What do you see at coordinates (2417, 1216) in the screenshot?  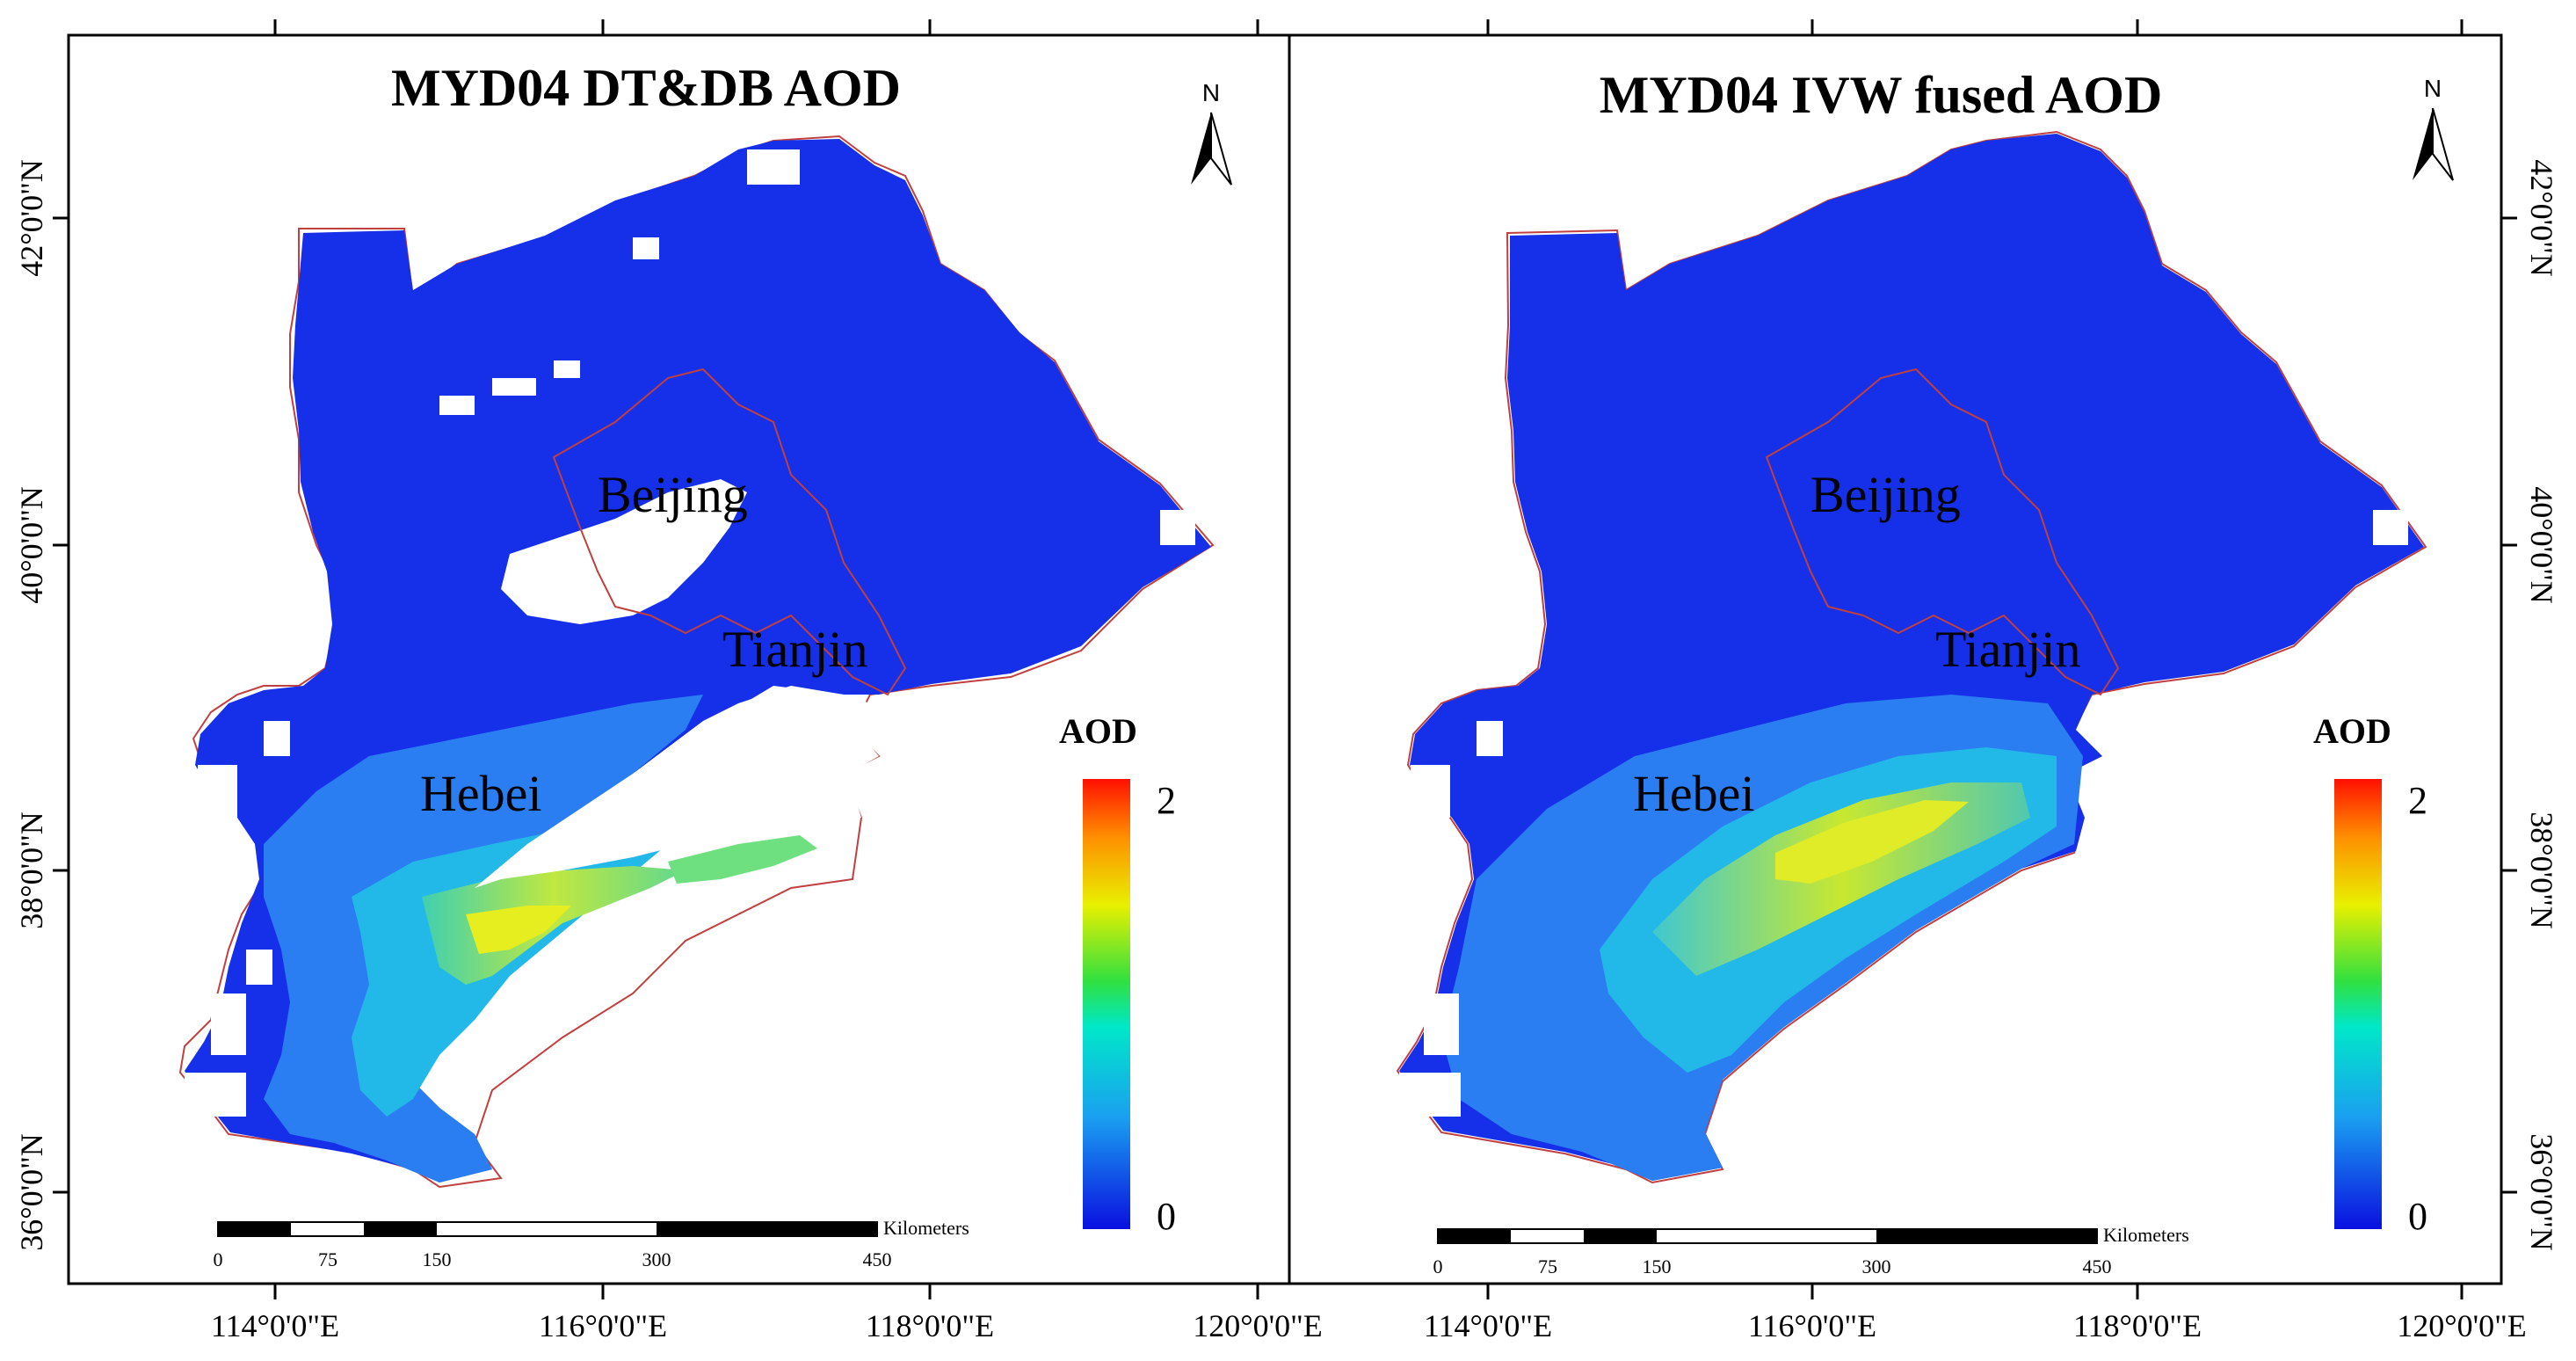 I see `right-legend-min: 0` at bounding box center [2417, 1216].